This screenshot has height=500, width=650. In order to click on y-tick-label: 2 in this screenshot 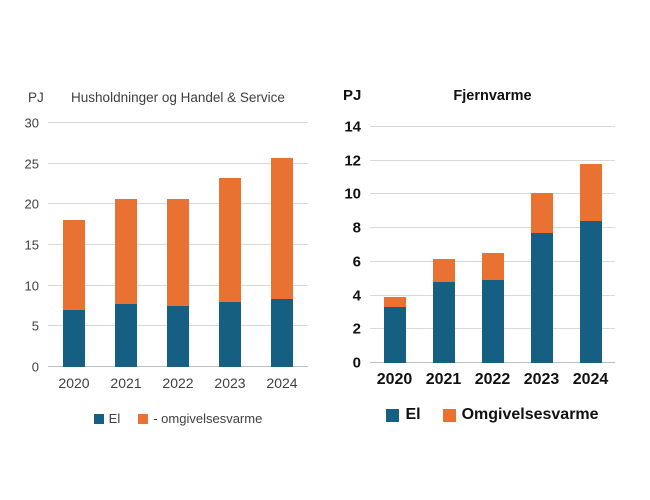, I will do `click(356, 329)`.